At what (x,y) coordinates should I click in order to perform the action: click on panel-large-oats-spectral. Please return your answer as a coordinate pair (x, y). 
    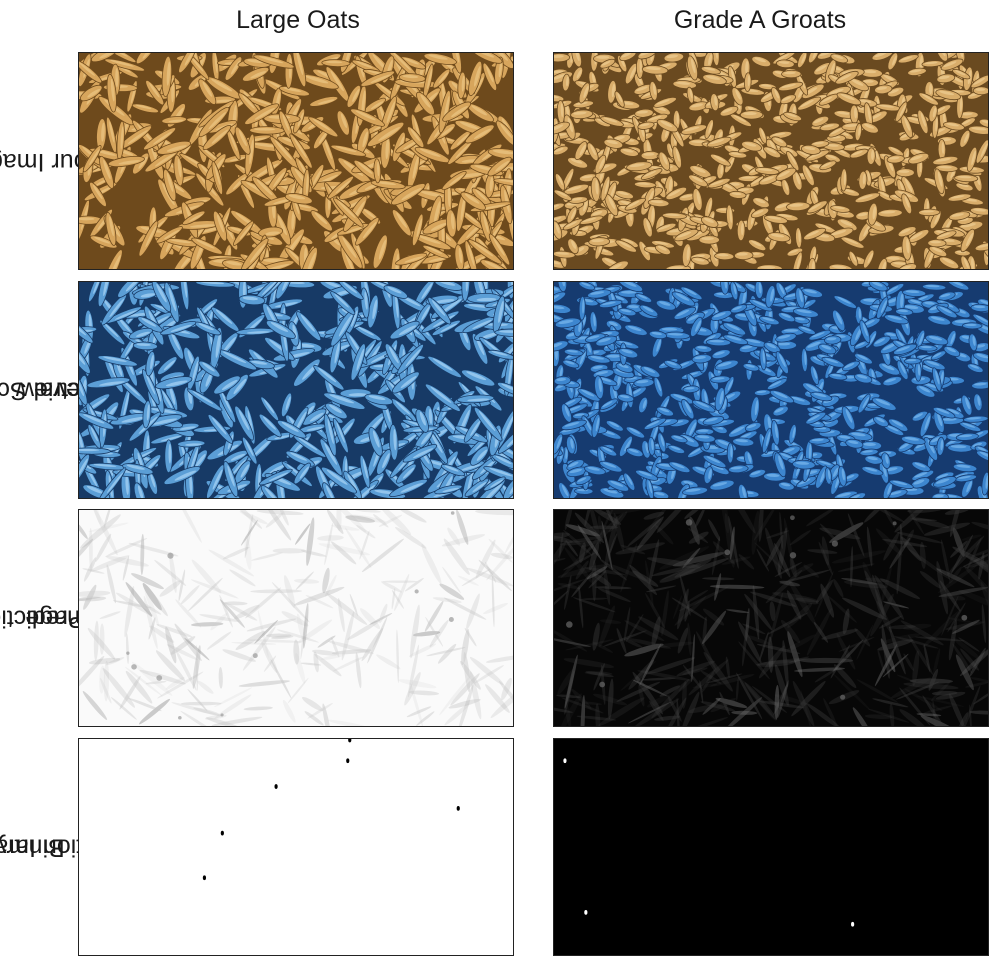
    Looking at the image, I should click on (296, 390).